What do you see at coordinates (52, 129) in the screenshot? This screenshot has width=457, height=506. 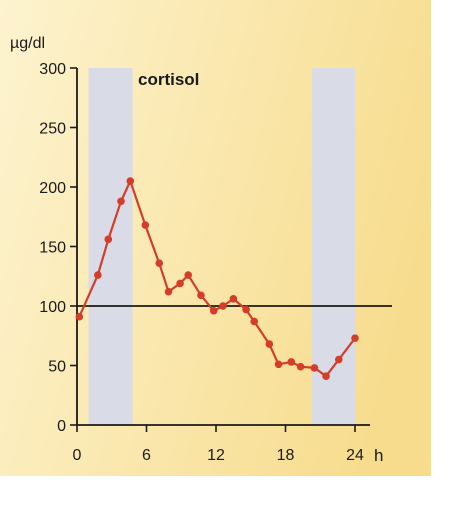 I see `y-tick-label-250: 250` at bounding box center [52, 129].